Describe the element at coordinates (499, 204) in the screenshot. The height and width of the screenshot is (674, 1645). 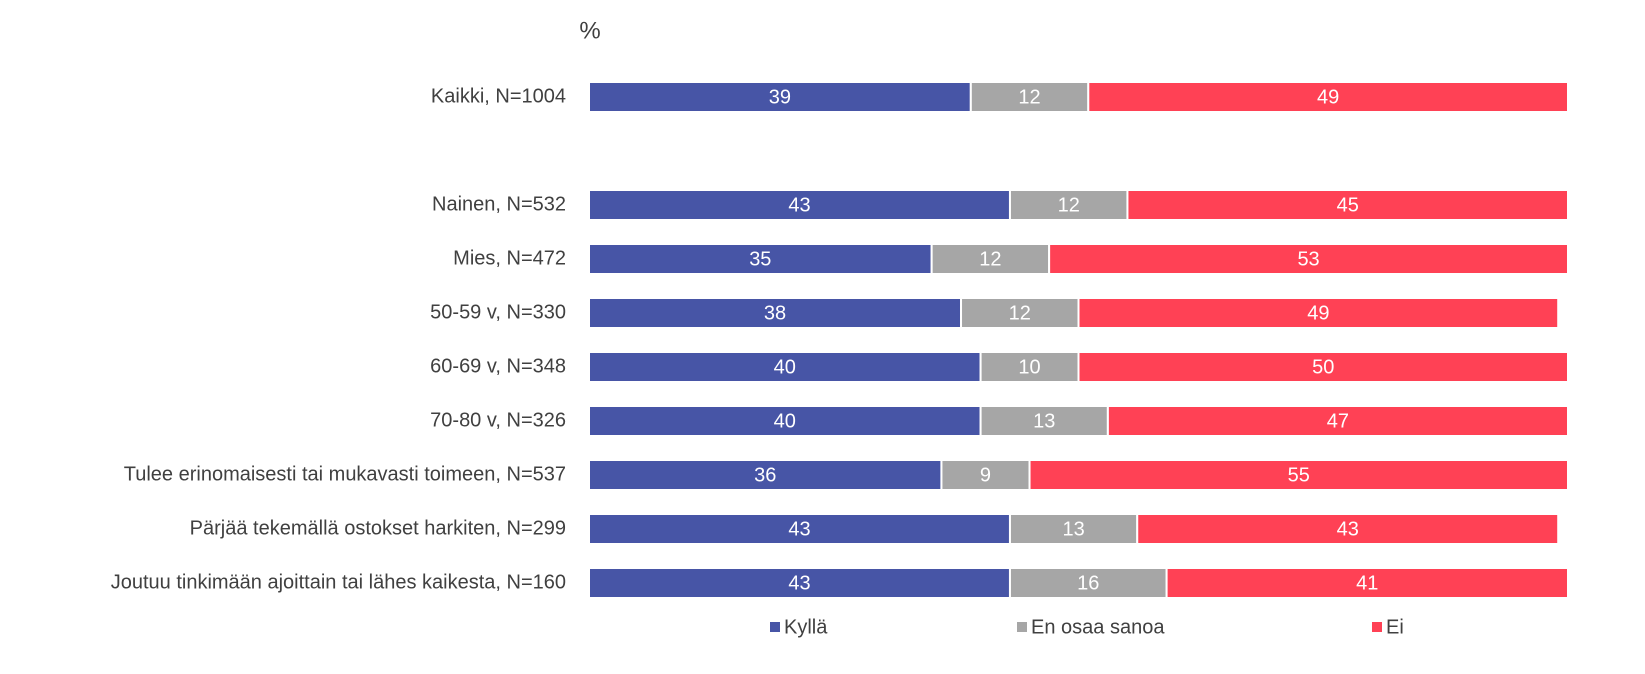
I see `category-label: Nainen, N=532` at that location.